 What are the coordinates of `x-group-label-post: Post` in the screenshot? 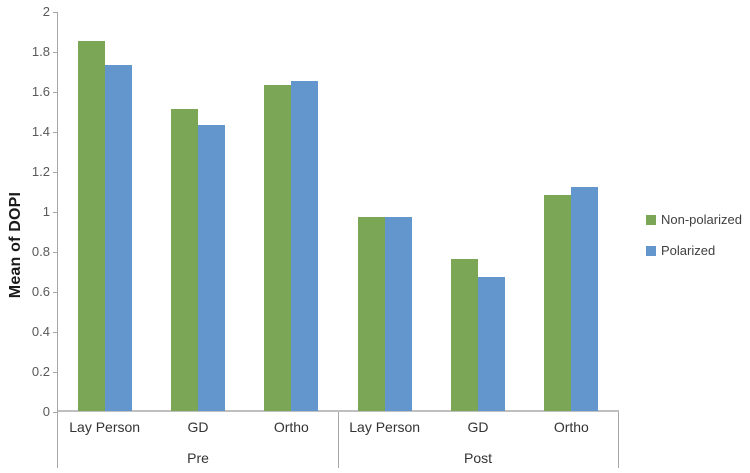 It's located at (478, 458).